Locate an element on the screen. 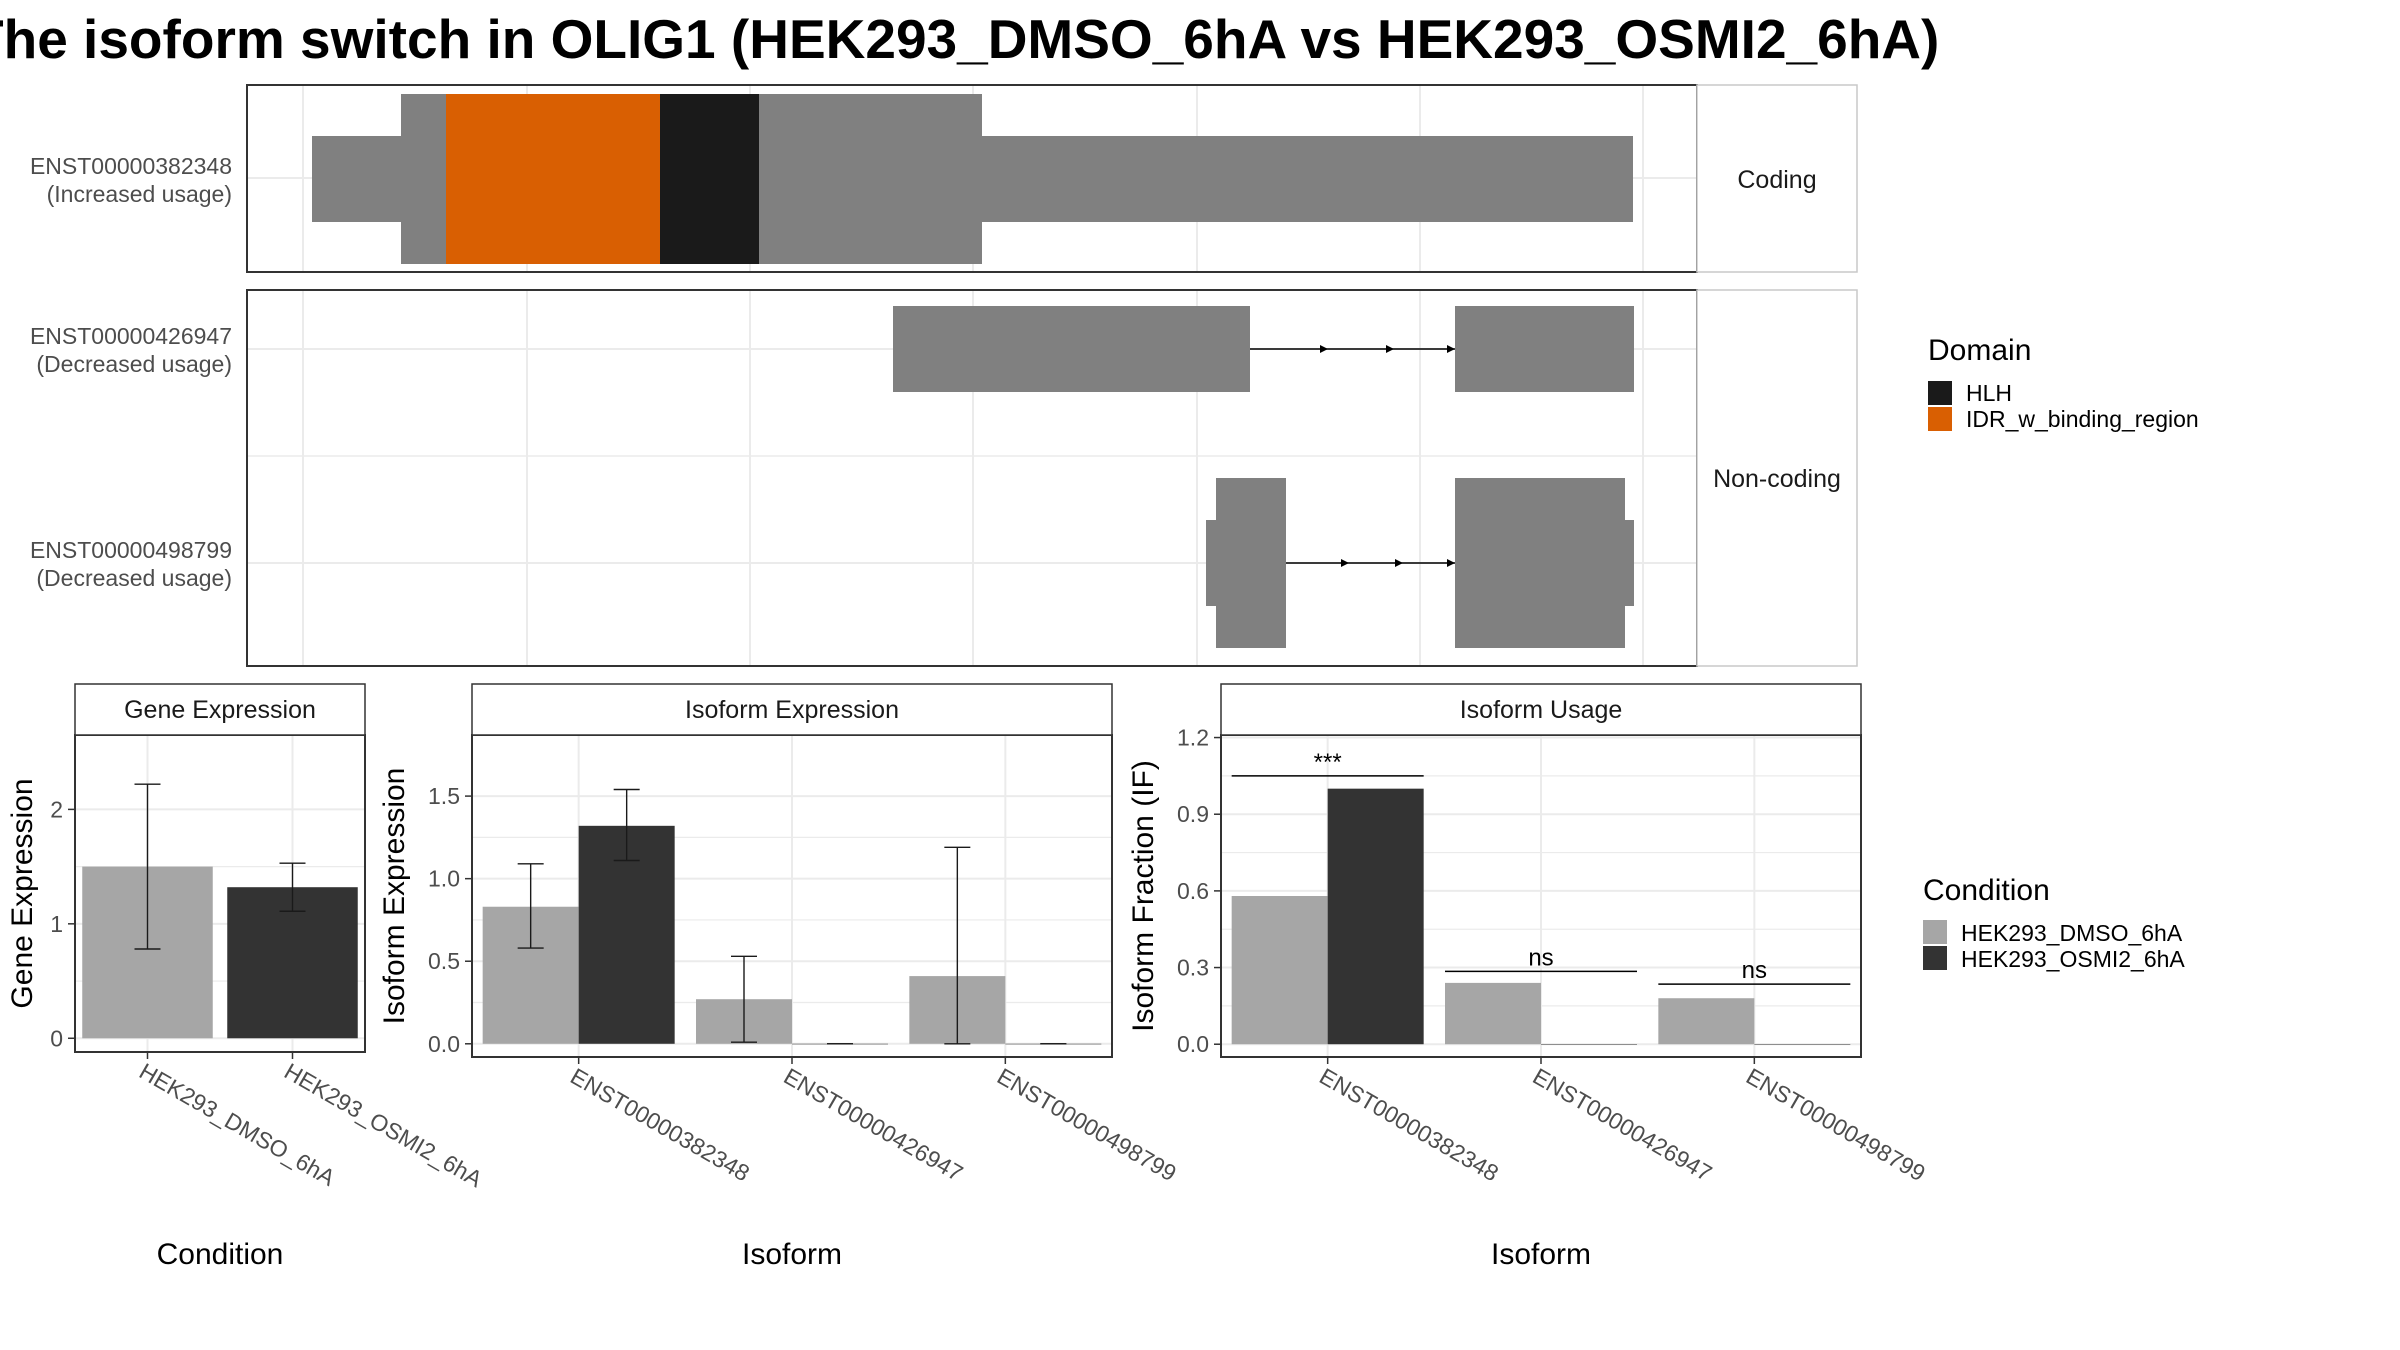 Image resolution: width=2400 pixels, height=1350 pixels. exon-498799-1-utr is located at coordinates (1212, 563).